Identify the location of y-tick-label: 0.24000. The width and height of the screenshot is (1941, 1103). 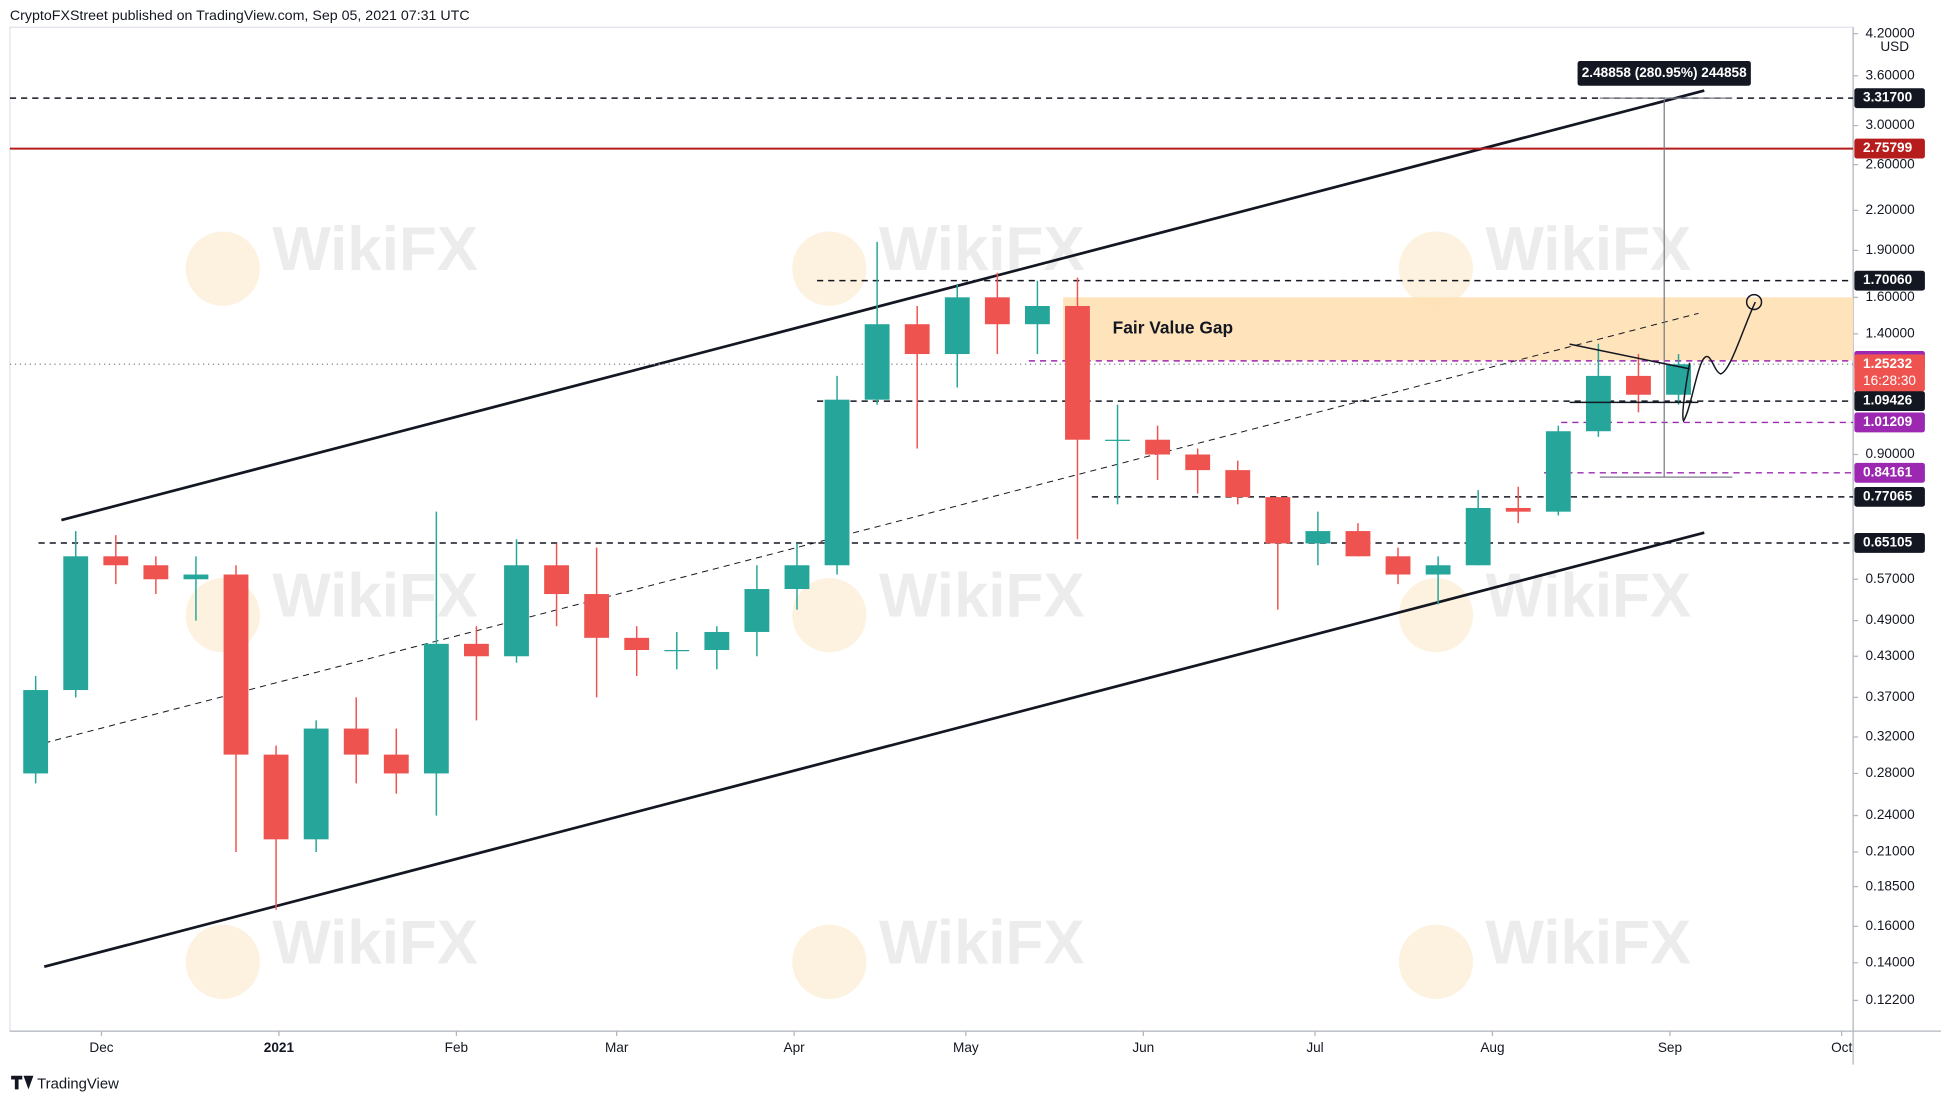
(1890, 814).